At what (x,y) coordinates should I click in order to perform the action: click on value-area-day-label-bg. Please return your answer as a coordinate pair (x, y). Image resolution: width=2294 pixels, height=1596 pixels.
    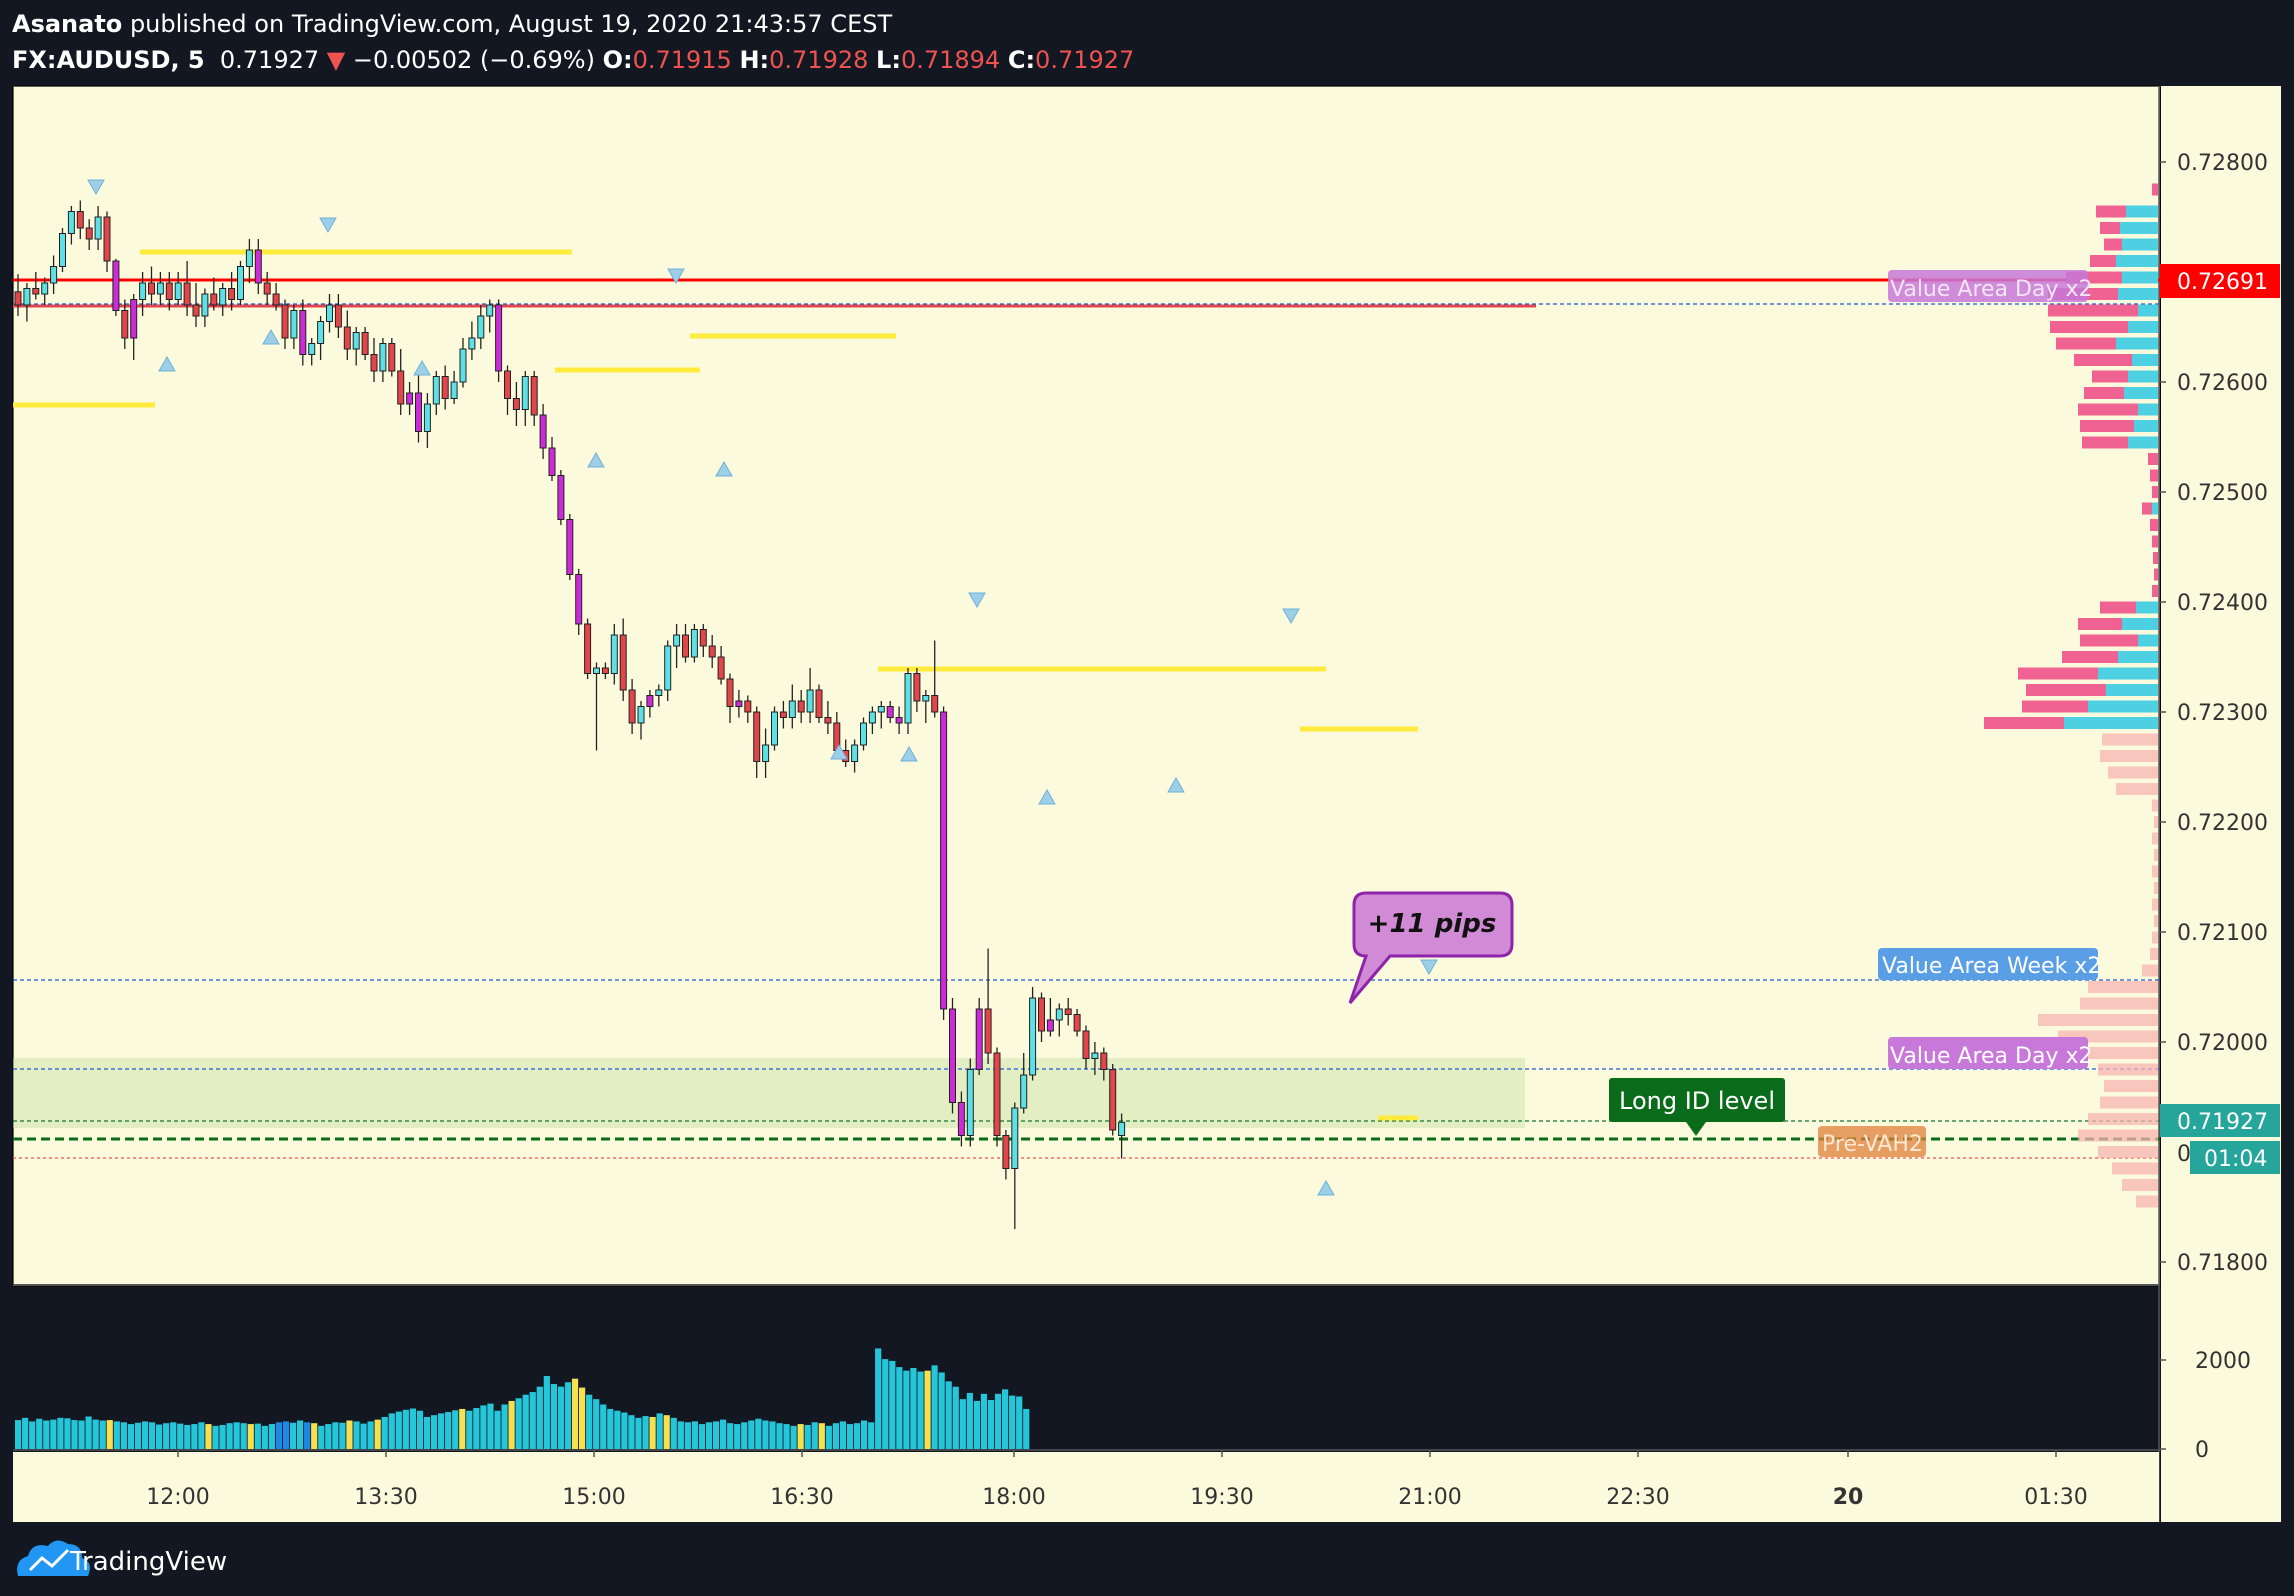
    Looking at the image, I should click on (1988, 1053).